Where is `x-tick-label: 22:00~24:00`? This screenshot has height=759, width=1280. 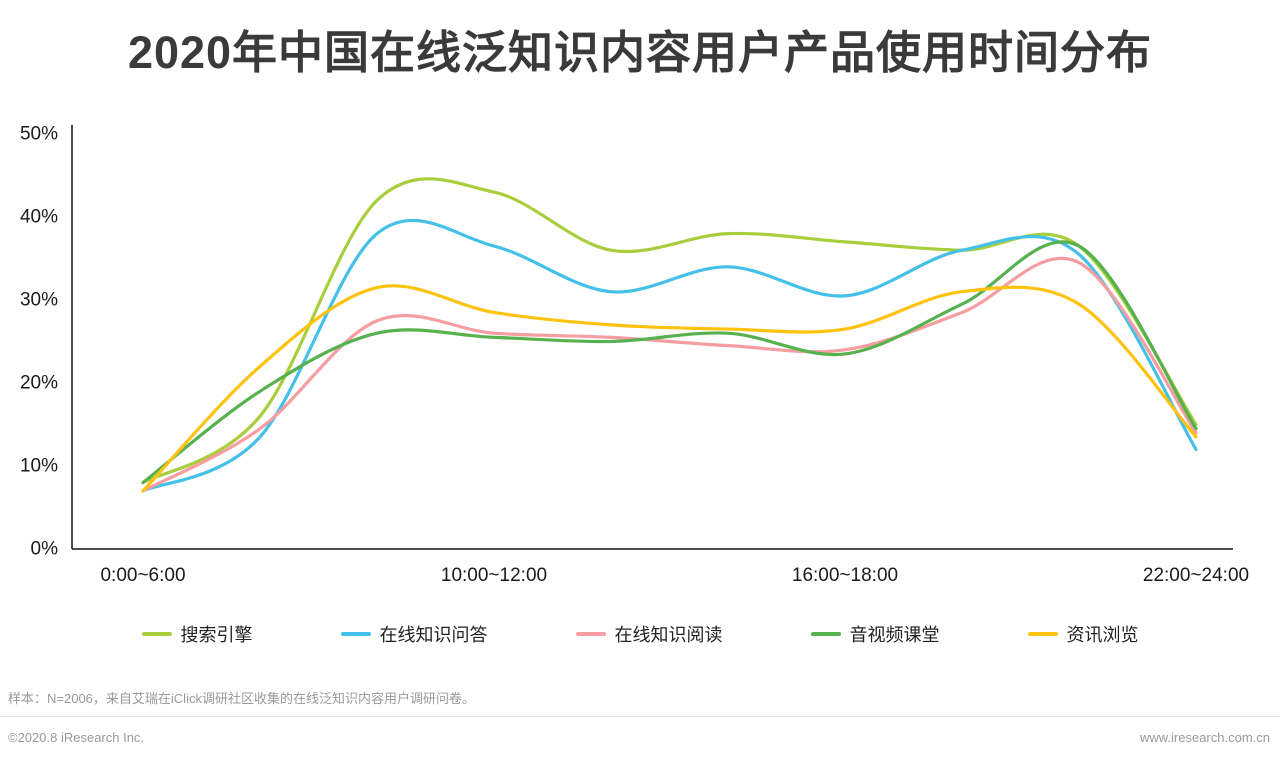
x-tick-label: 22:00~24:00 is located at coordinates (1196, 575).